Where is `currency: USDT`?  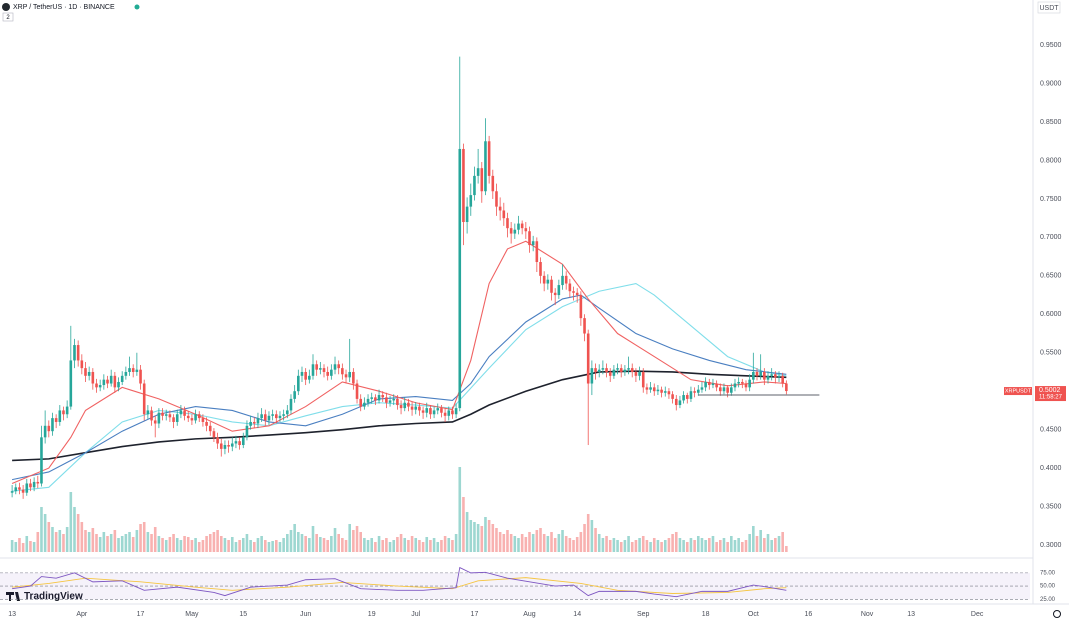
currency: USDT is located at coordinates (1049, 8).